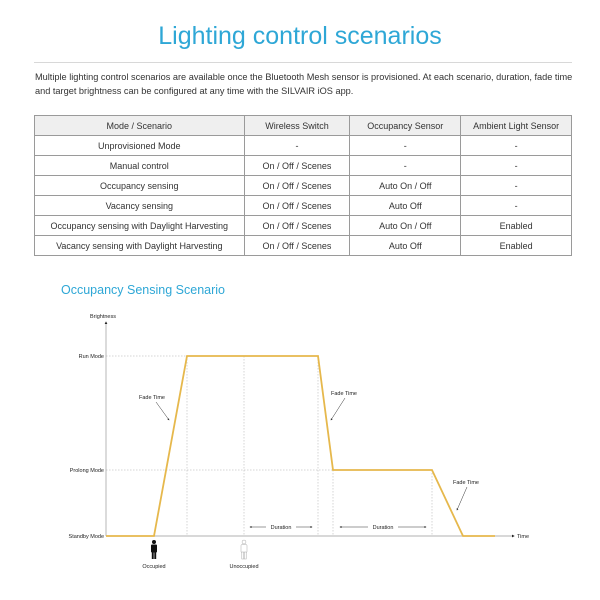 This screenshot has width=600, height=600. What do you see at coordinates (516, 245) in the screenshot?
I see `table-cell: Enabled` at bounding box center [516, 245].